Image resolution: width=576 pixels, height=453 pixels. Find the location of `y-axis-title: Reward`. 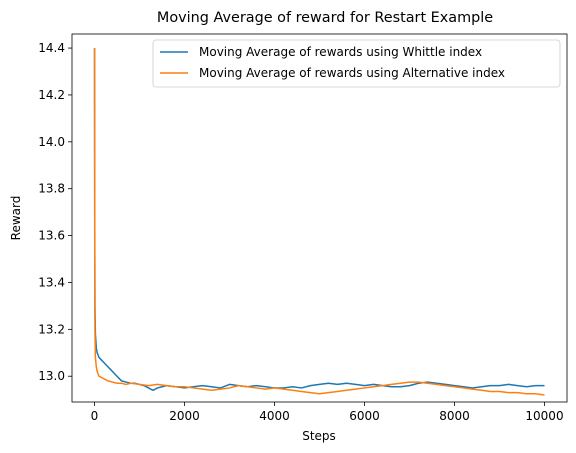

y-axis-title: Reward is located at coordinates (16, 218).